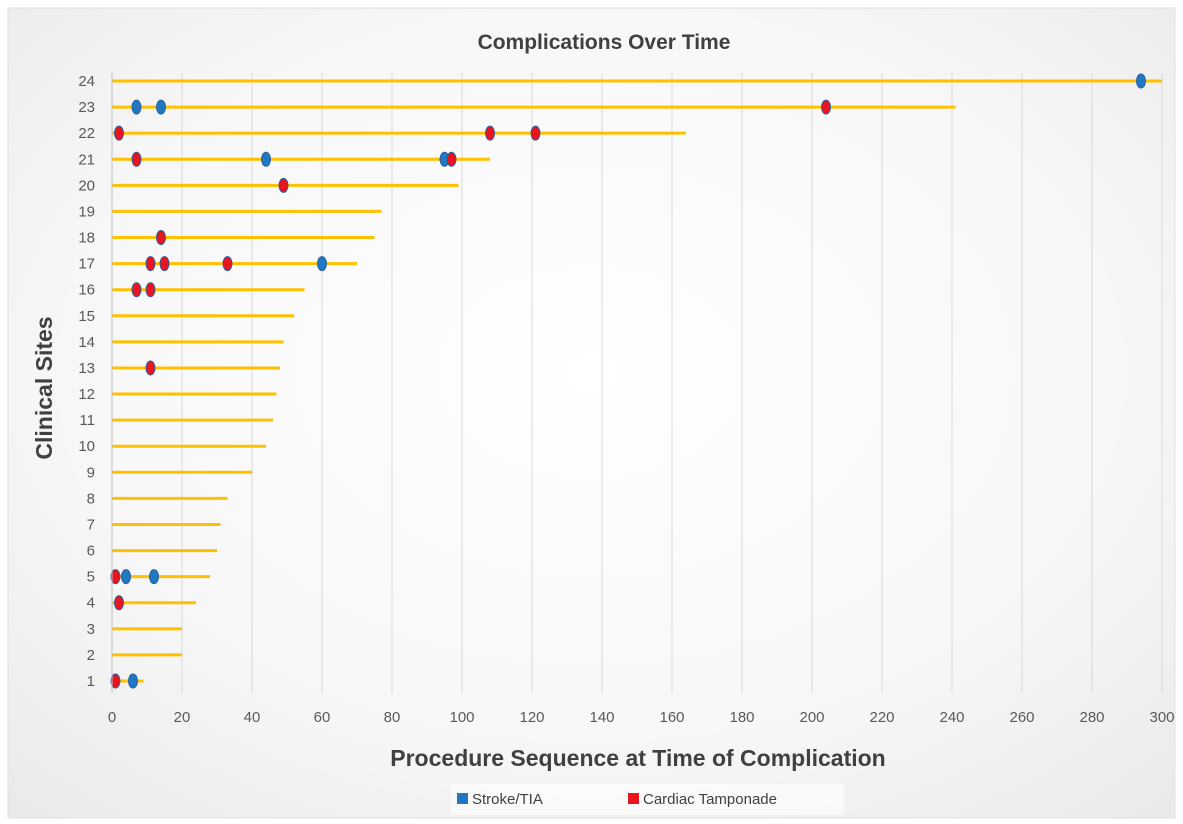 This screenshot has height=824, width=1183. I want to click on y-tick-label-4: 4, so click(91, 603).